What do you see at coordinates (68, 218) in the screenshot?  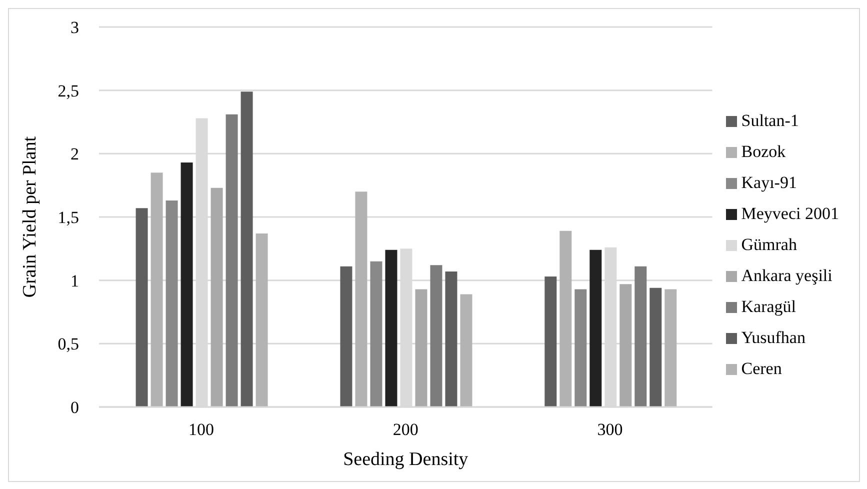 I see `y-tick-label: 1,5` at bounding box center [68, 218].